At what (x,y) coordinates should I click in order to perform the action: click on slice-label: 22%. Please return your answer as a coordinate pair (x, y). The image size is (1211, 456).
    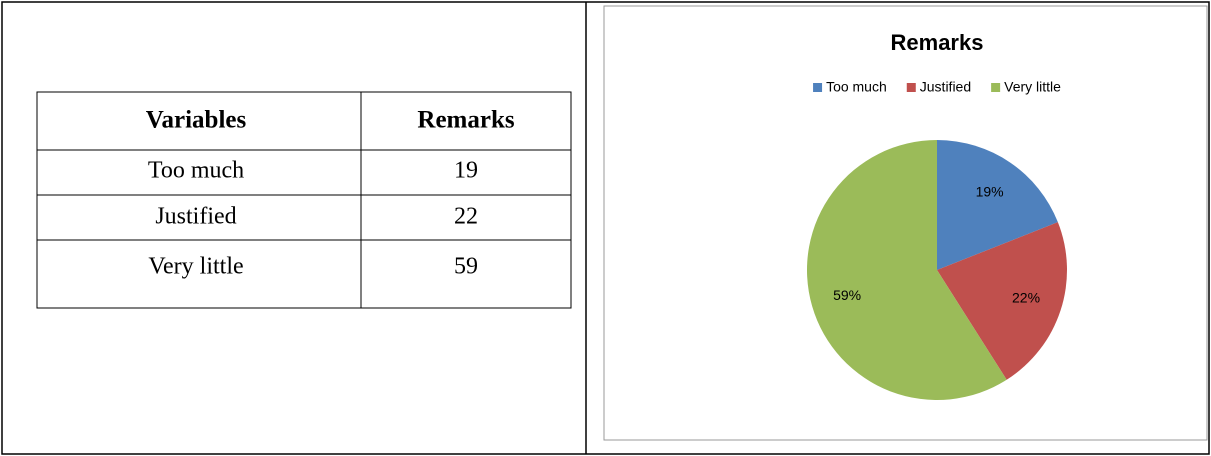
    Looking at the image, I should click on (1026, 298).